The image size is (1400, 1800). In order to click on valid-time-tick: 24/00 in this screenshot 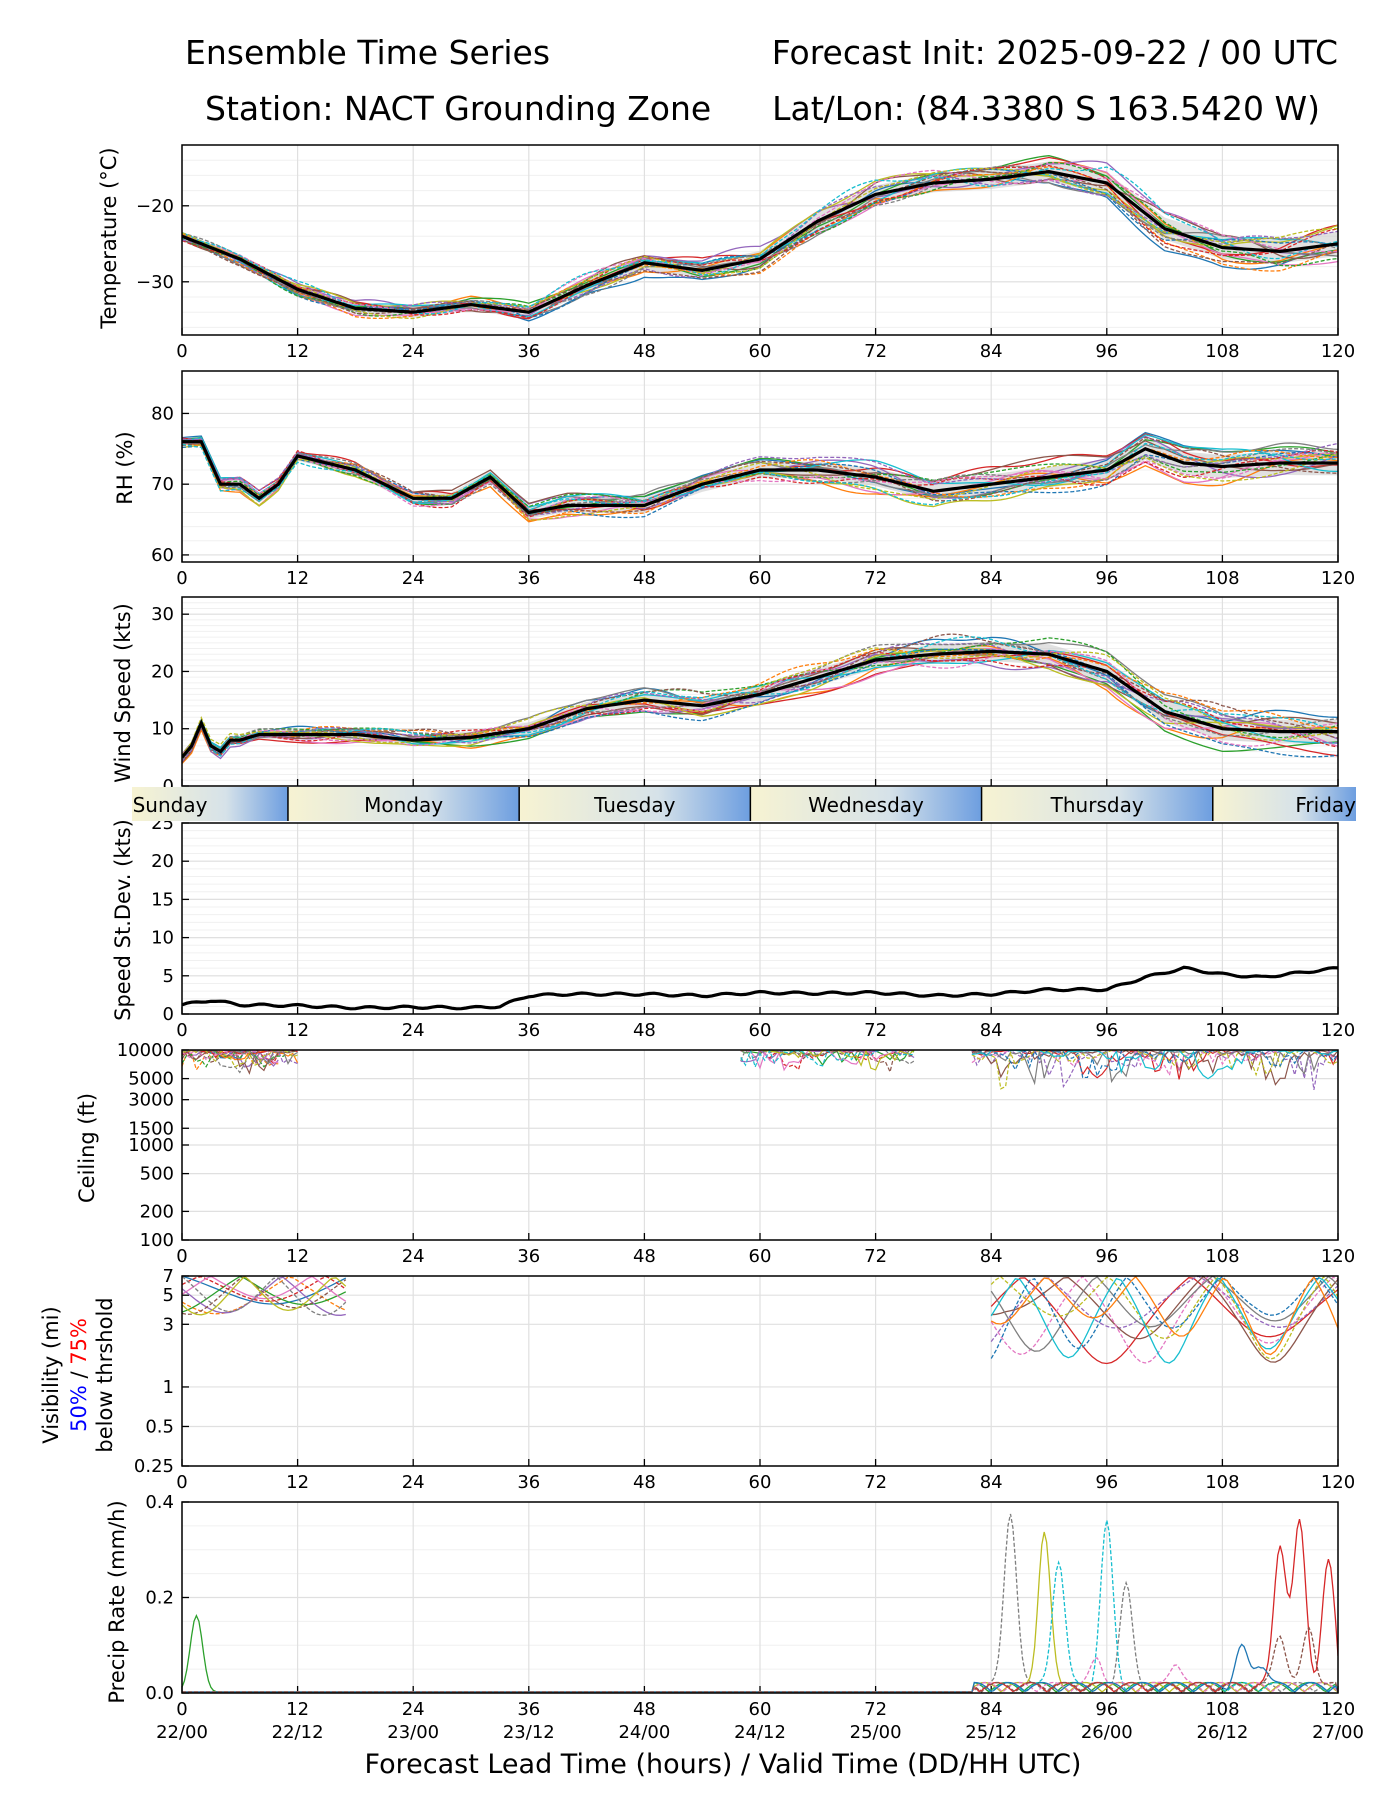, I will do `click(644, 1732)`.